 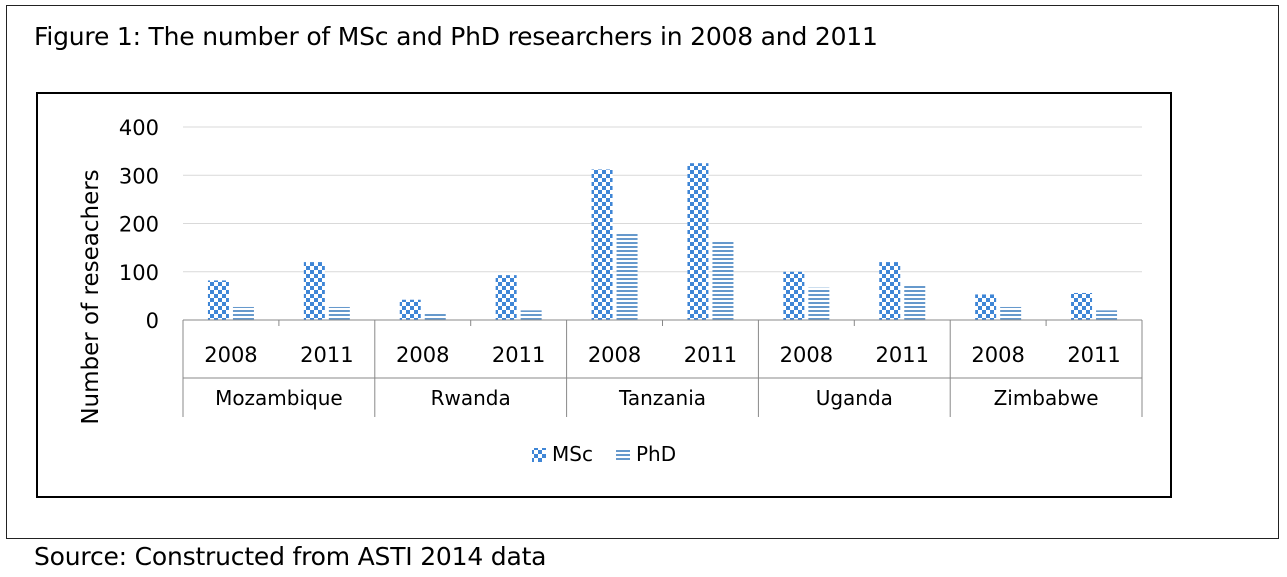 What do you see at coordinates (339, 313) in the screenshot?
I see `bar-phd-mozambique-2011` at bounding box center [339, 313].